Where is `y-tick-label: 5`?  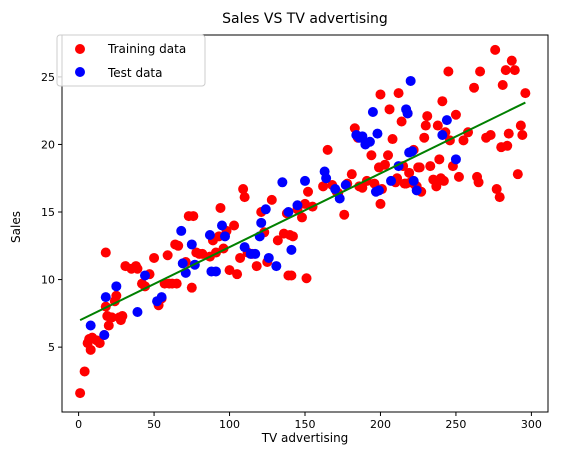 y-tick-label: 5 is located at coordinates (51, 347).